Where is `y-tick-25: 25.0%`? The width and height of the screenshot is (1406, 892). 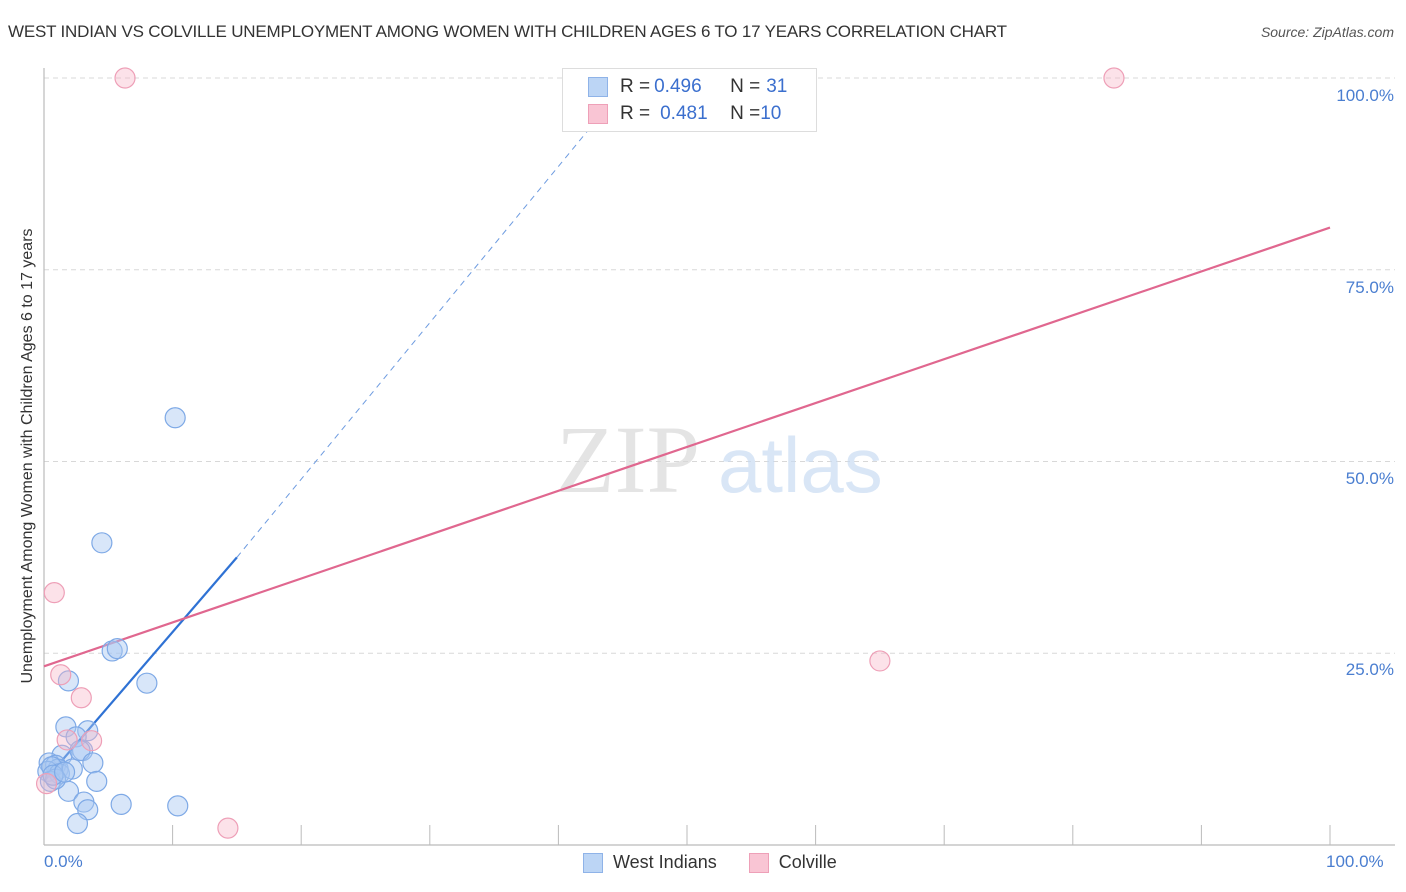
y-tick-25: 25.0% is located at coordinates (1369, 669).